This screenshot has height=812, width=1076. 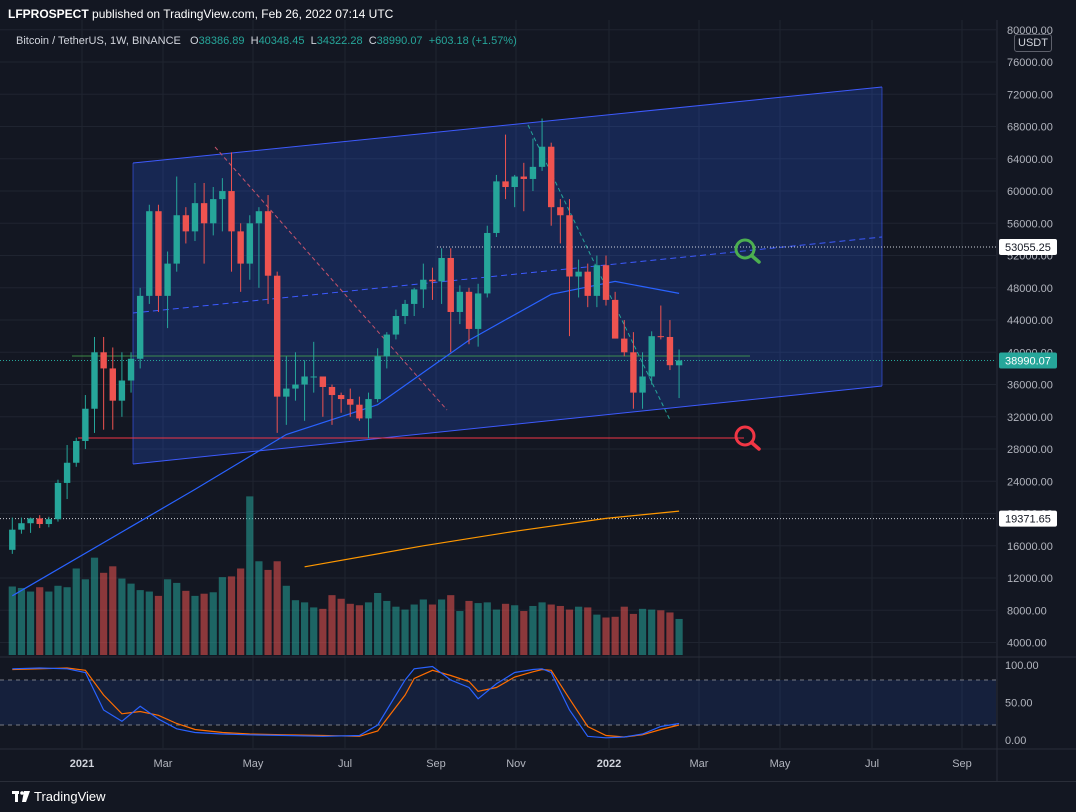 I want to click on price-axis-label: 60000.00, so click(x=1030, y=192).